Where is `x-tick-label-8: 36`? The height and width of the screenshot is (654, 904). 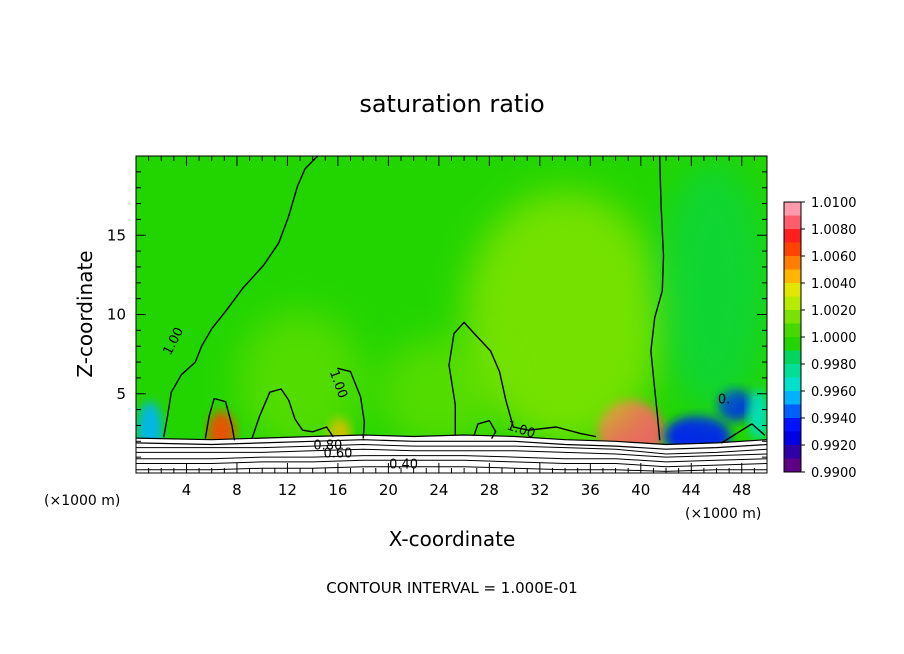
x-tick-label-8: 36 is located at coordinates (590, 490).